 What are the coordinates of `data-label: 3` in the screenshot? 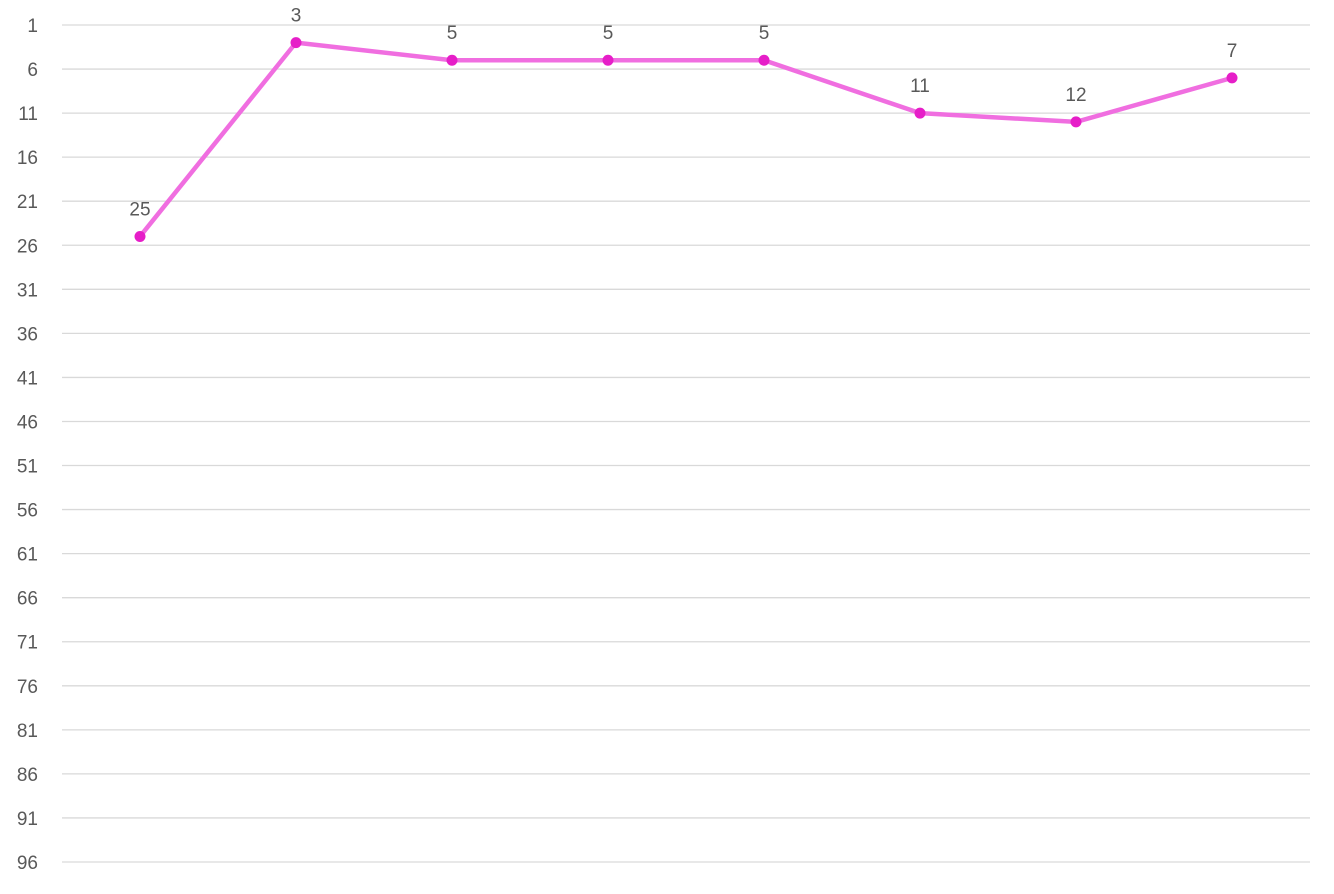 It's located at (296, 16).